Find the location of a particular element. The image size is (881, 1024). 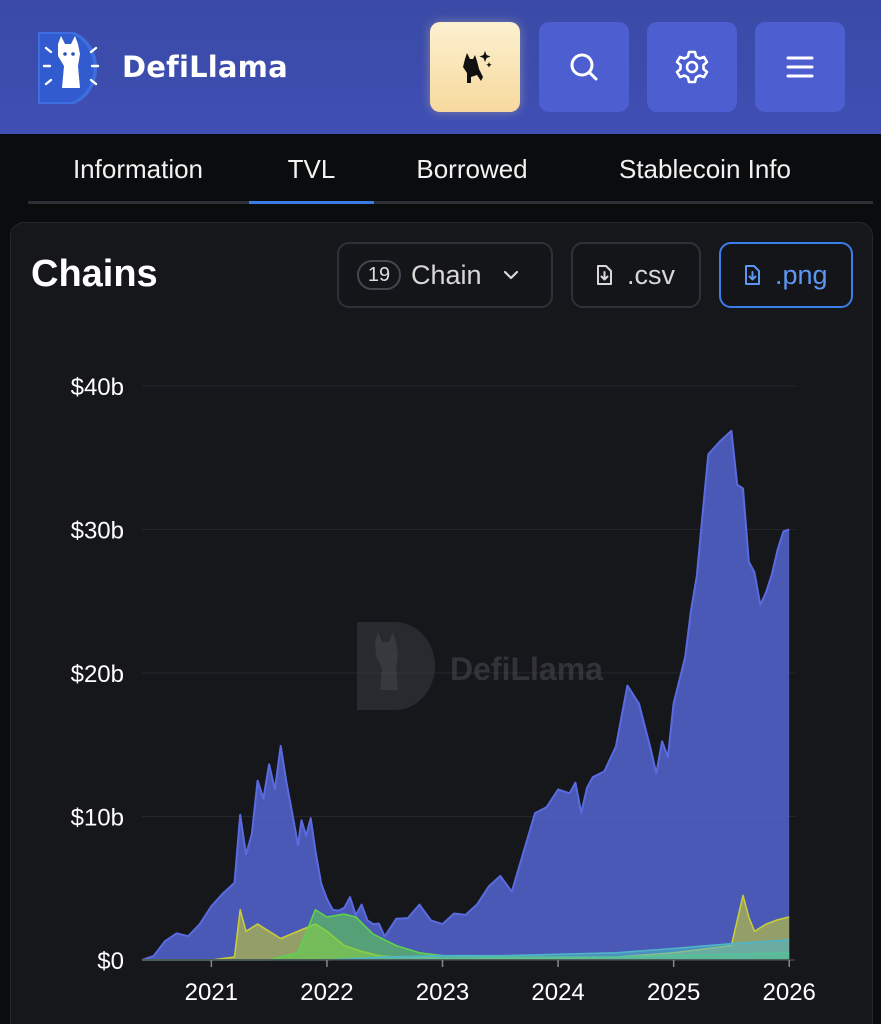

x-tick-label: 2025 is located at coordinates (673, 992).